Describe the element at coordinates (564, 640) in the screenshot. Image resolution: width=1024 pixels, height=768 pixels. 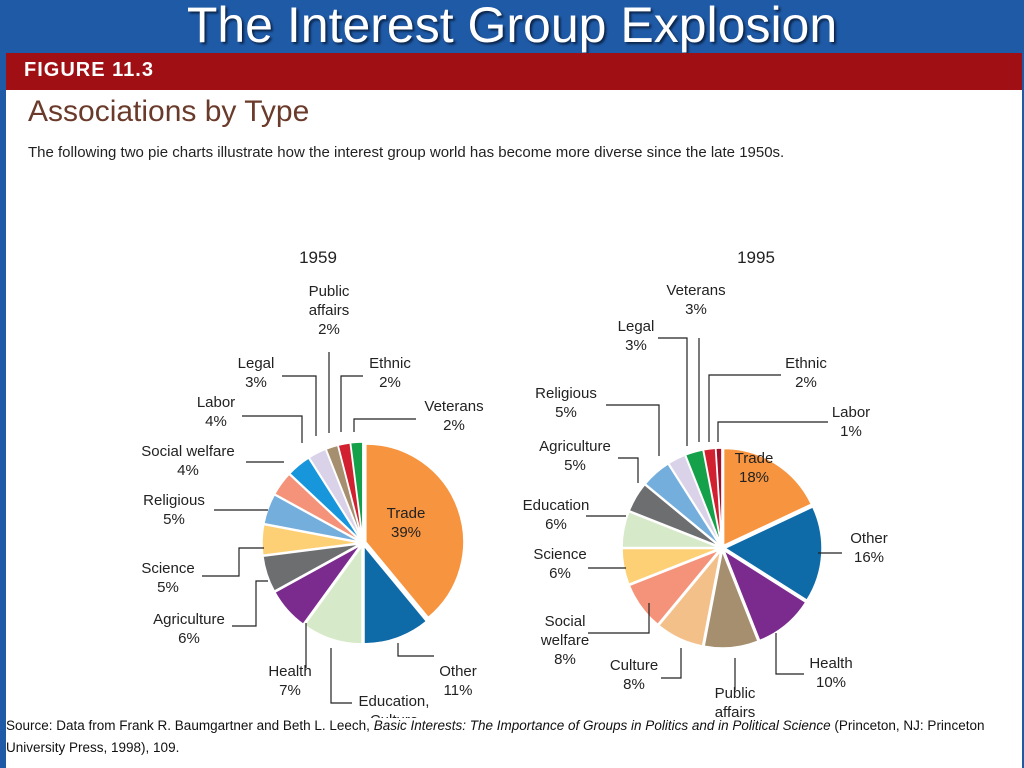
I see `slice-label-social-welfare: Social welfare 8%` at that location.